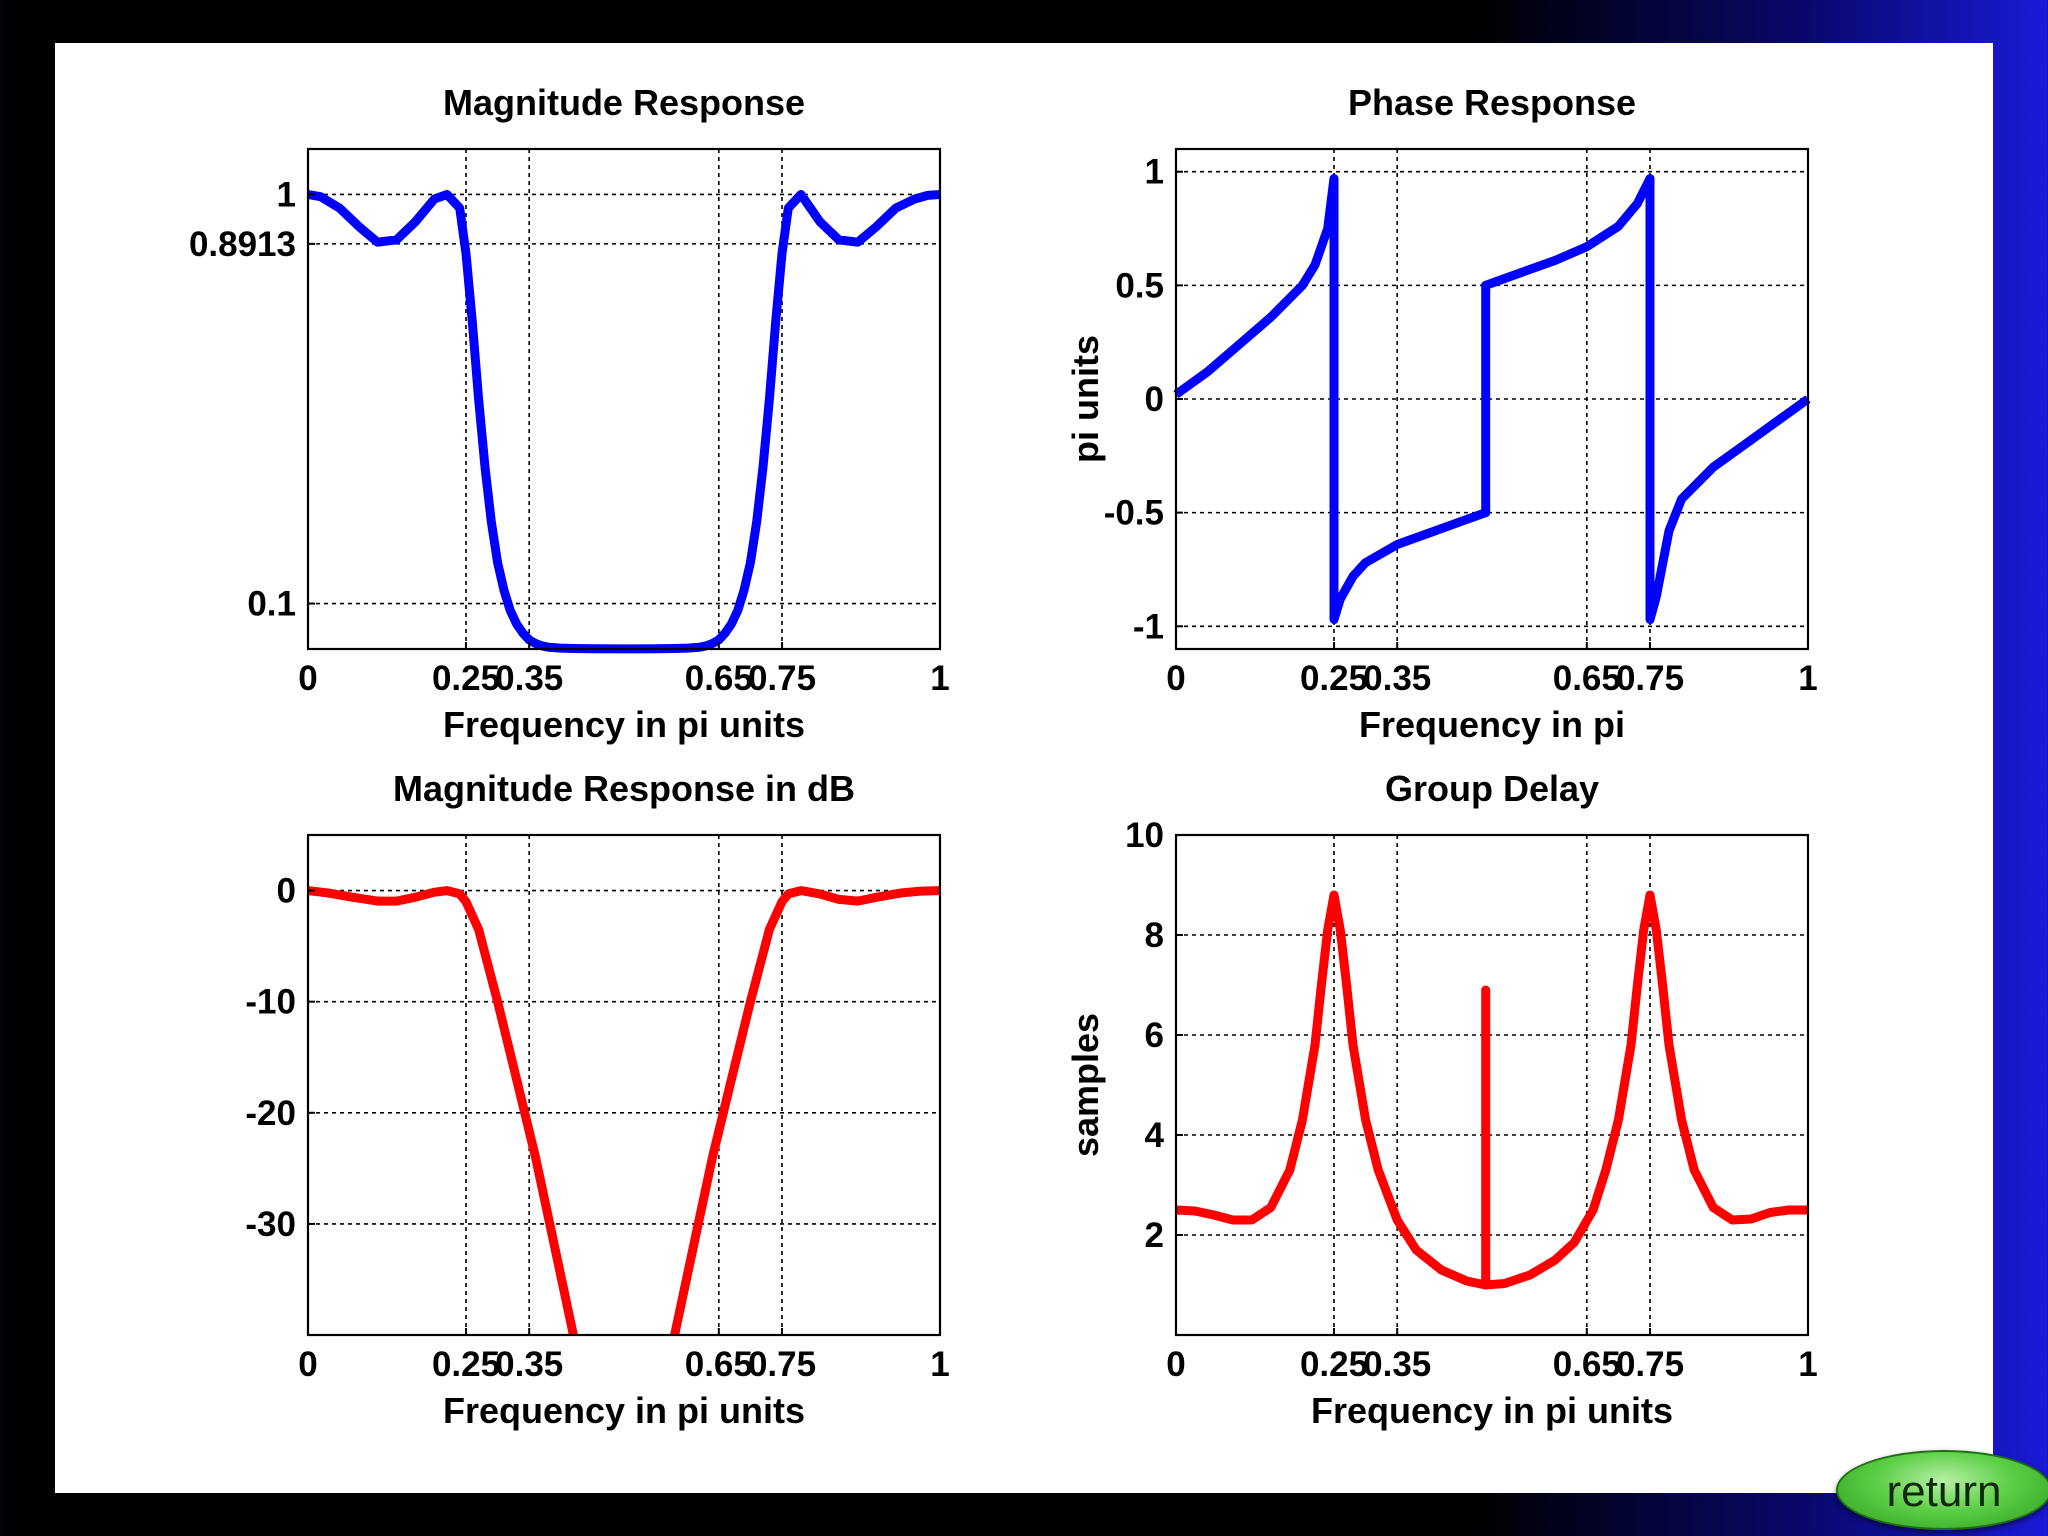  What do you see at coordinates (1154, 1235) in the screenshot?
I see `y-tick-label: 2` at bounding box center [1154, 1235].